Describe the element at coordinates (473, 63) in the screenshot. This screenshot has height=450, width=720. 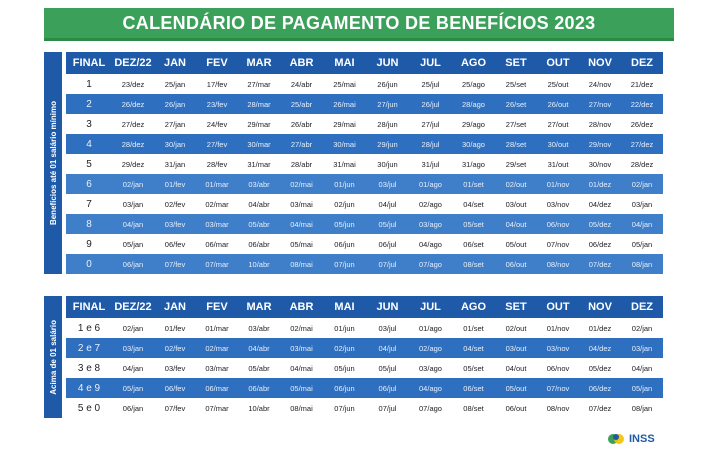
I see `column-header-month: AGO` at that location.